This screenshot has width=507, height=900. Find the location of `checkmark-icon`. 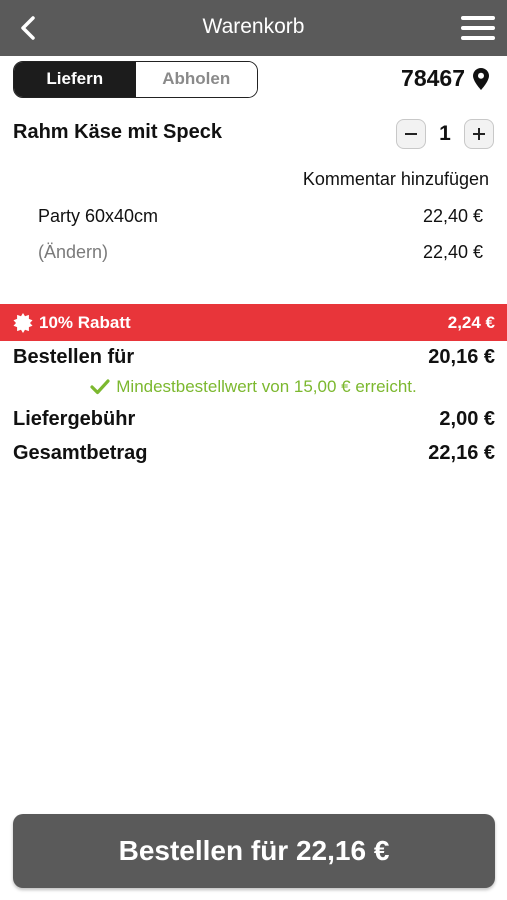

checkmark-icon is located at coordinates (100, 387).